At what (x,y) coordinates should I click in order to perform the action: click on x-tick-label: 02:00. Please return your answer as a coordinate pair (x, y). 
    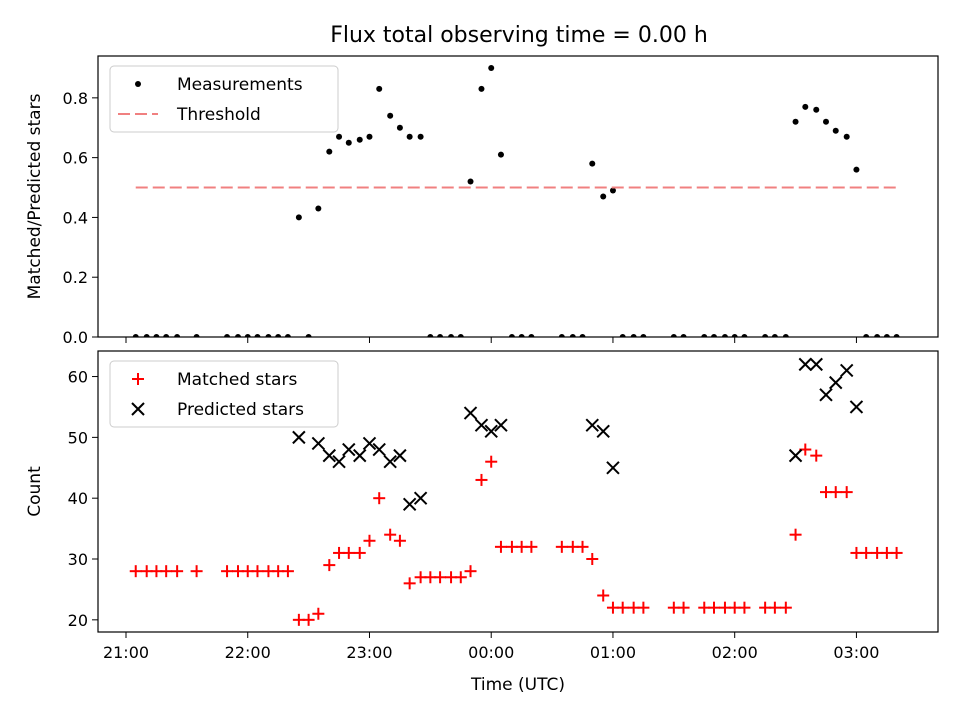
    Looking at the image, I should click on (735, 652).